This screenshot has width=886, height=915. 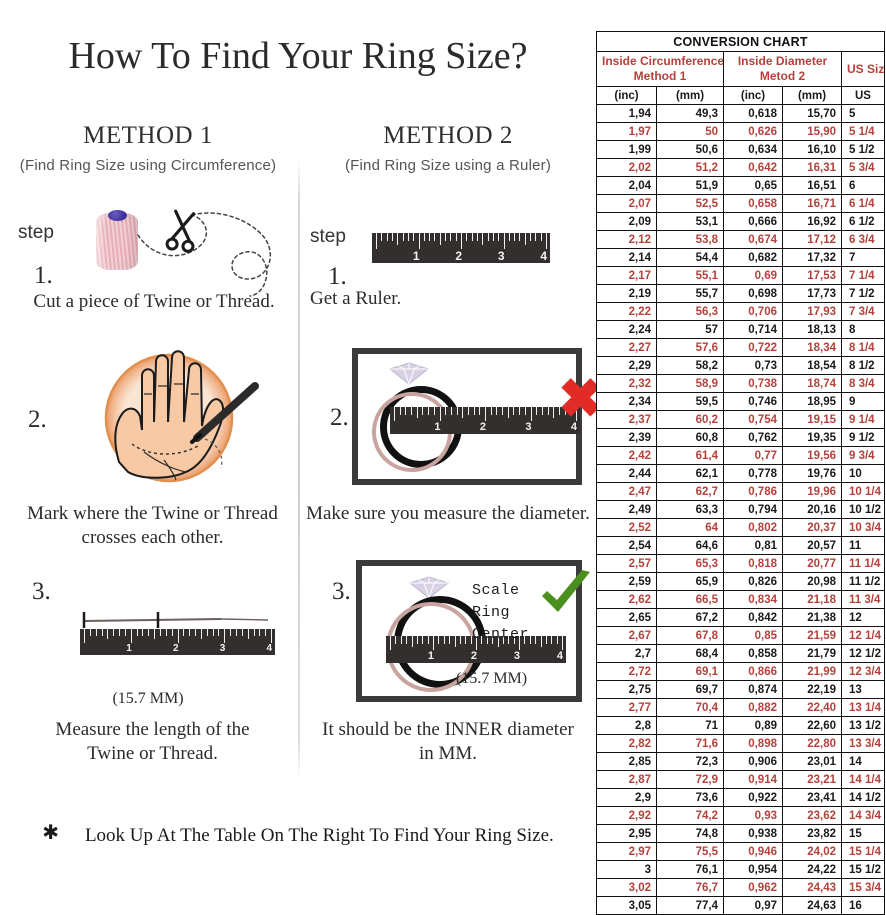 What do you see at coordinates (740, 311) in the screenshot?
I see `table-row: 2,22 56,3 0,706 17,93 7 3/4` at bounding box center [740, 311].